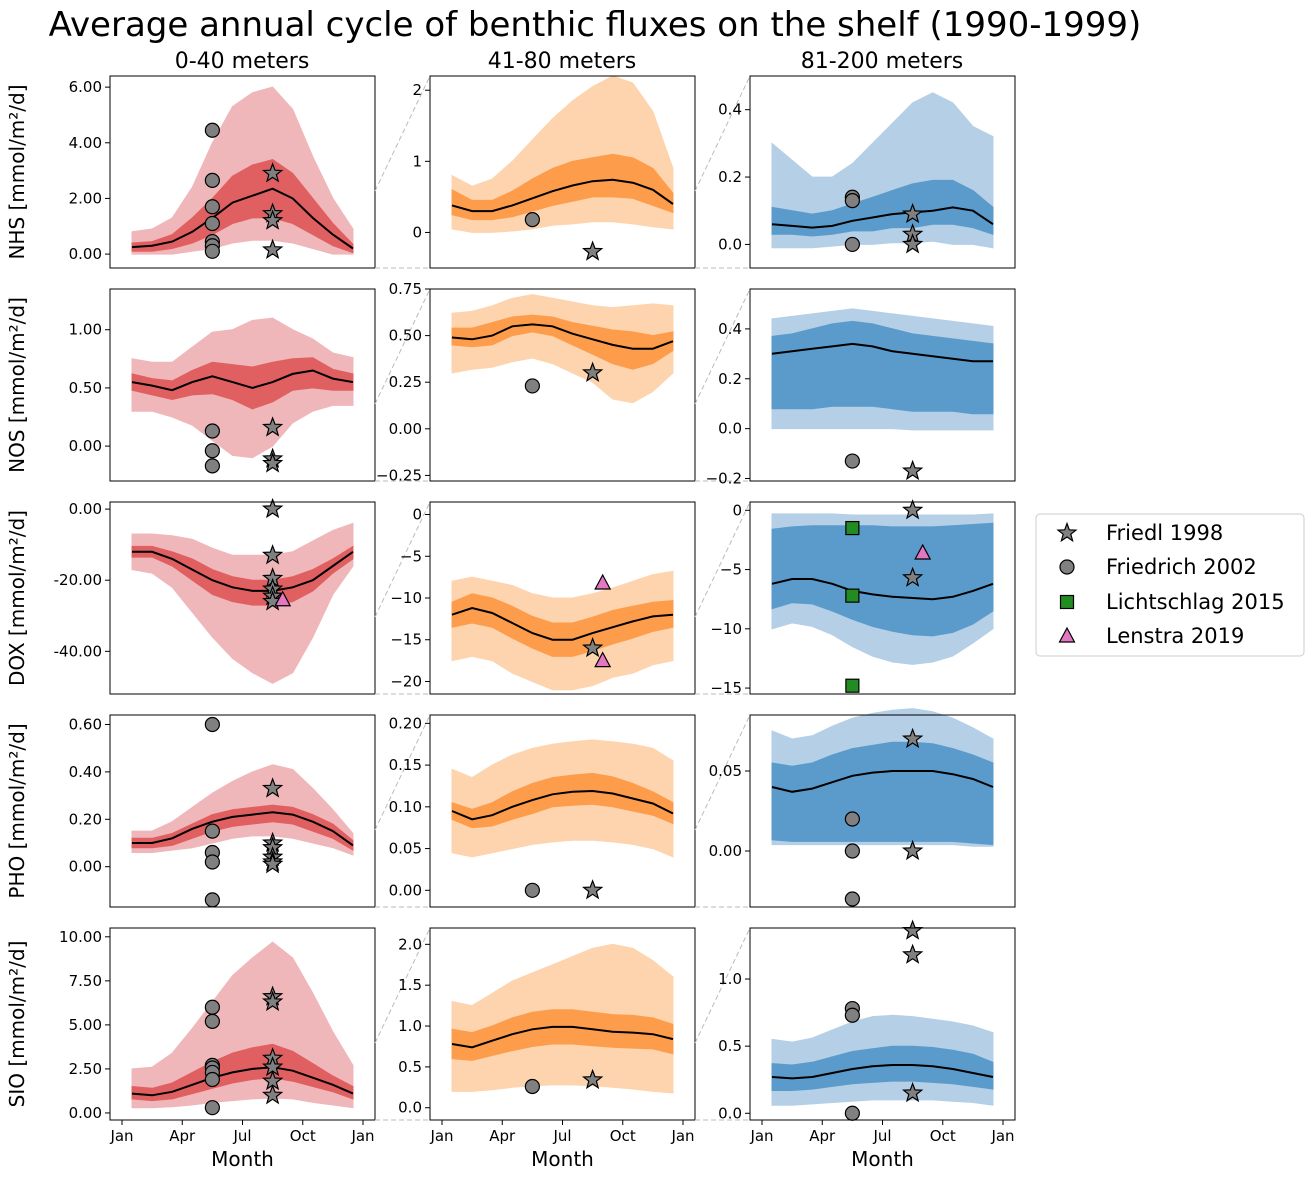 The width and height of the screenshot is (1313, 1180). I want to click on panel-sio-1: 0.0 0.5 1.0 1.5 2.0 Jan Apr Jul Oct Jan Month, so click(574, 1049).